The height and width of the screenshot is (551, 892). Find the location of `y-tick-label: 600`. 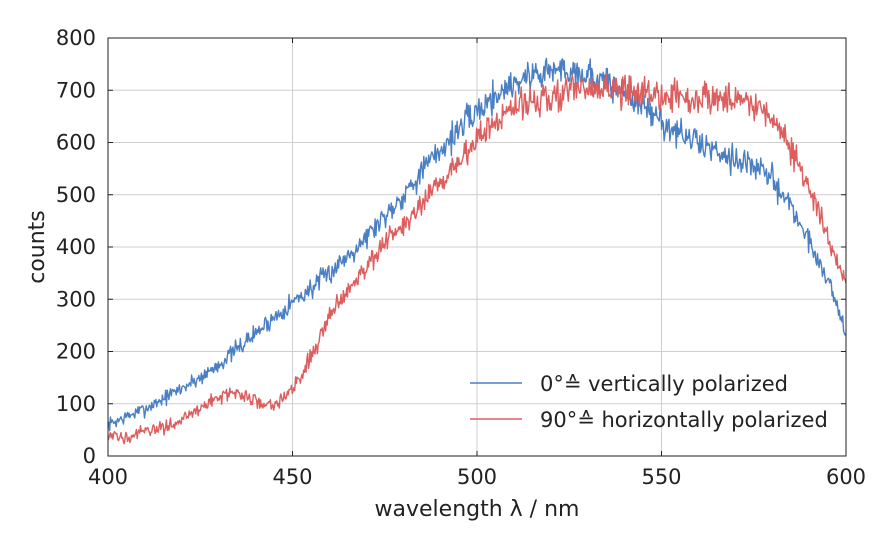

y-tick-label: 600 is located at coordinates (76, 143).